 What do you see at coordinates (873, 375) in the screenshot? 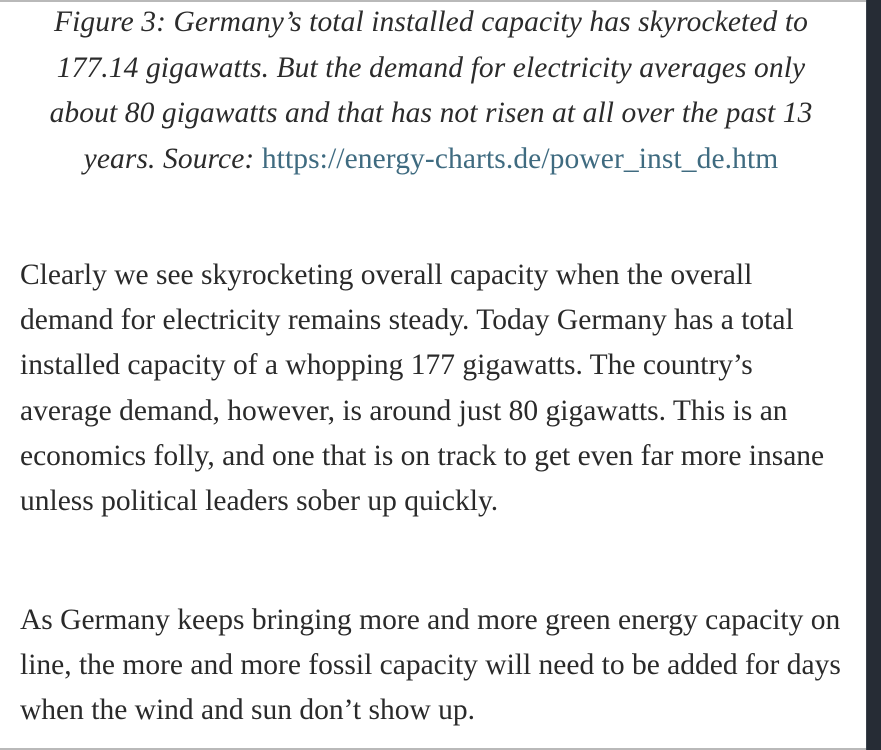
I see `window-edge-scrollbar` at bounding box center [873, 375].